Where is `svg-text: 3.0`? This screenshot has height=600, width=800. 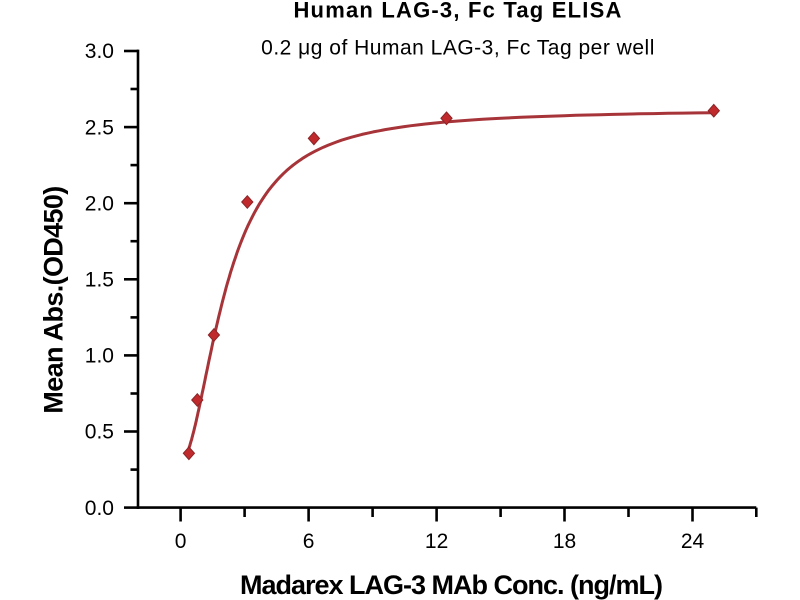 svg-text: 3.0 is located at coordinates (99, 51).